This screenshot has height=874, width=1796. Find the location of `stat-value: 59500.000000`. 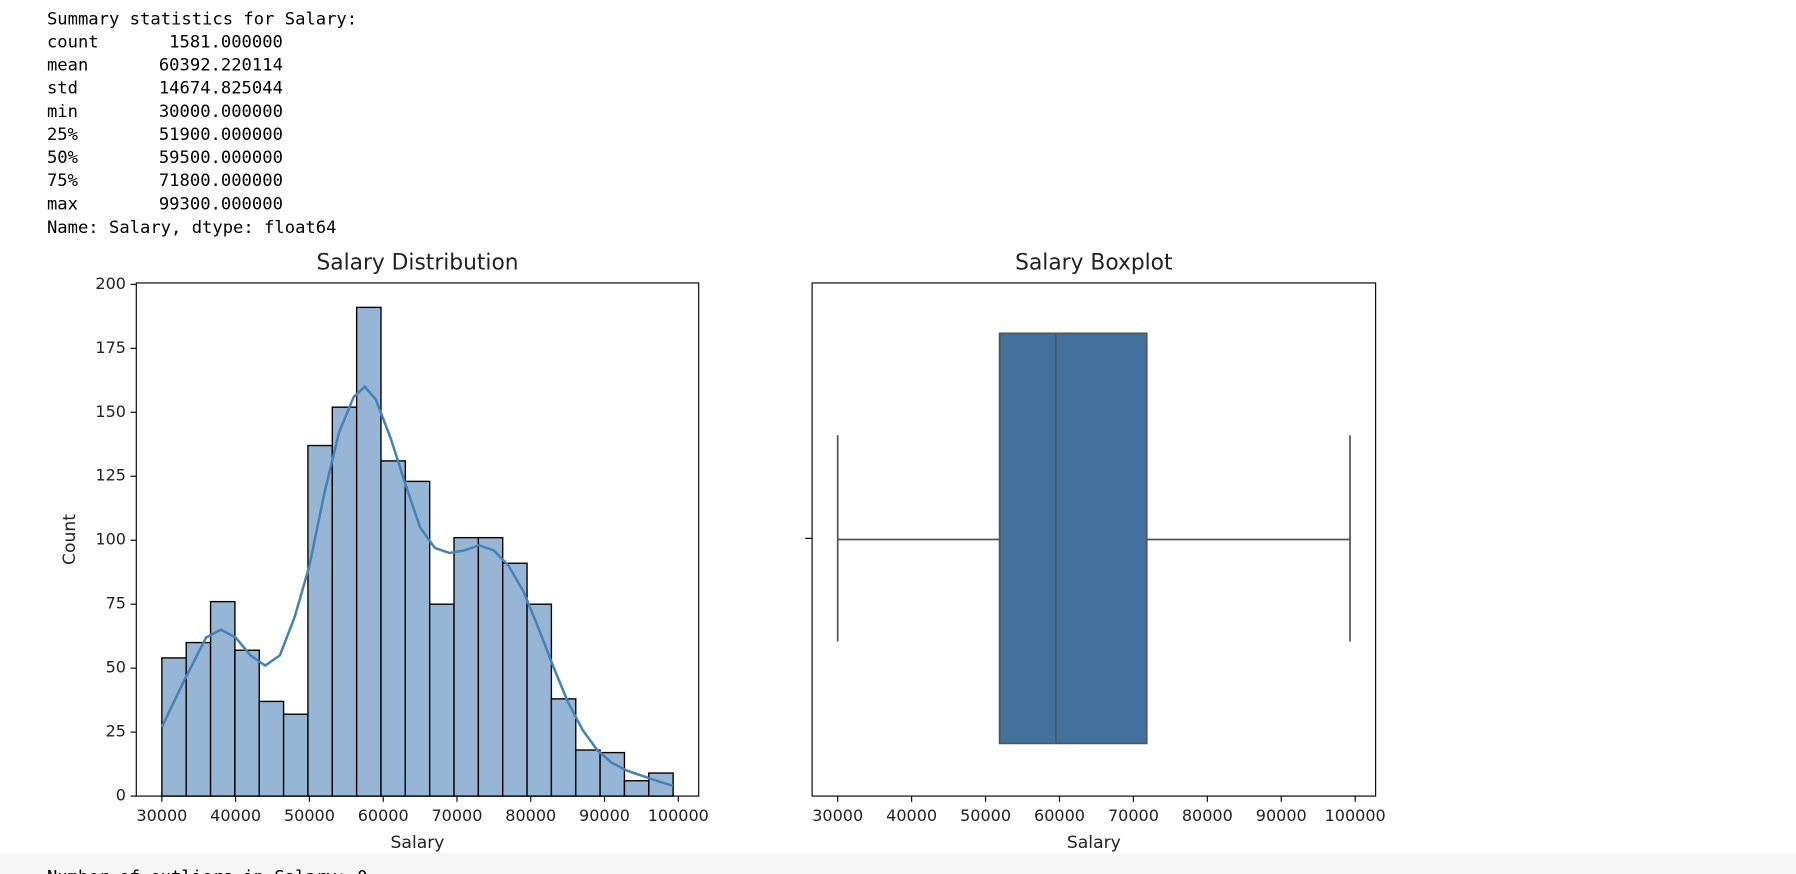

stat-value: 59500.000000 is located at coordinates (221, 158).